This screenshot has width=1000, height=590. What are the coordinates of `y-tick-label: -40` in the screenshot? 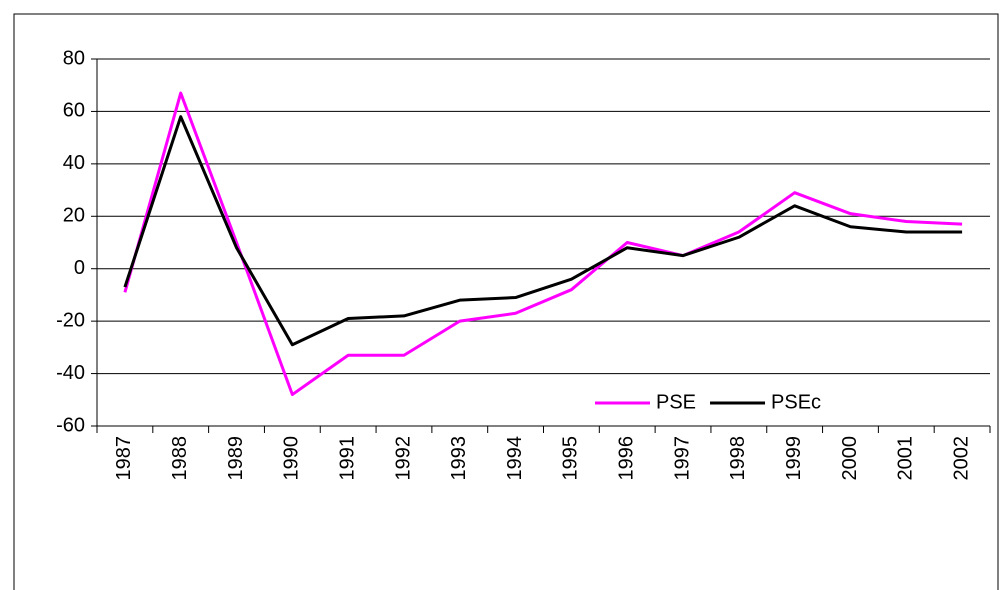 It's located at (70, 373).